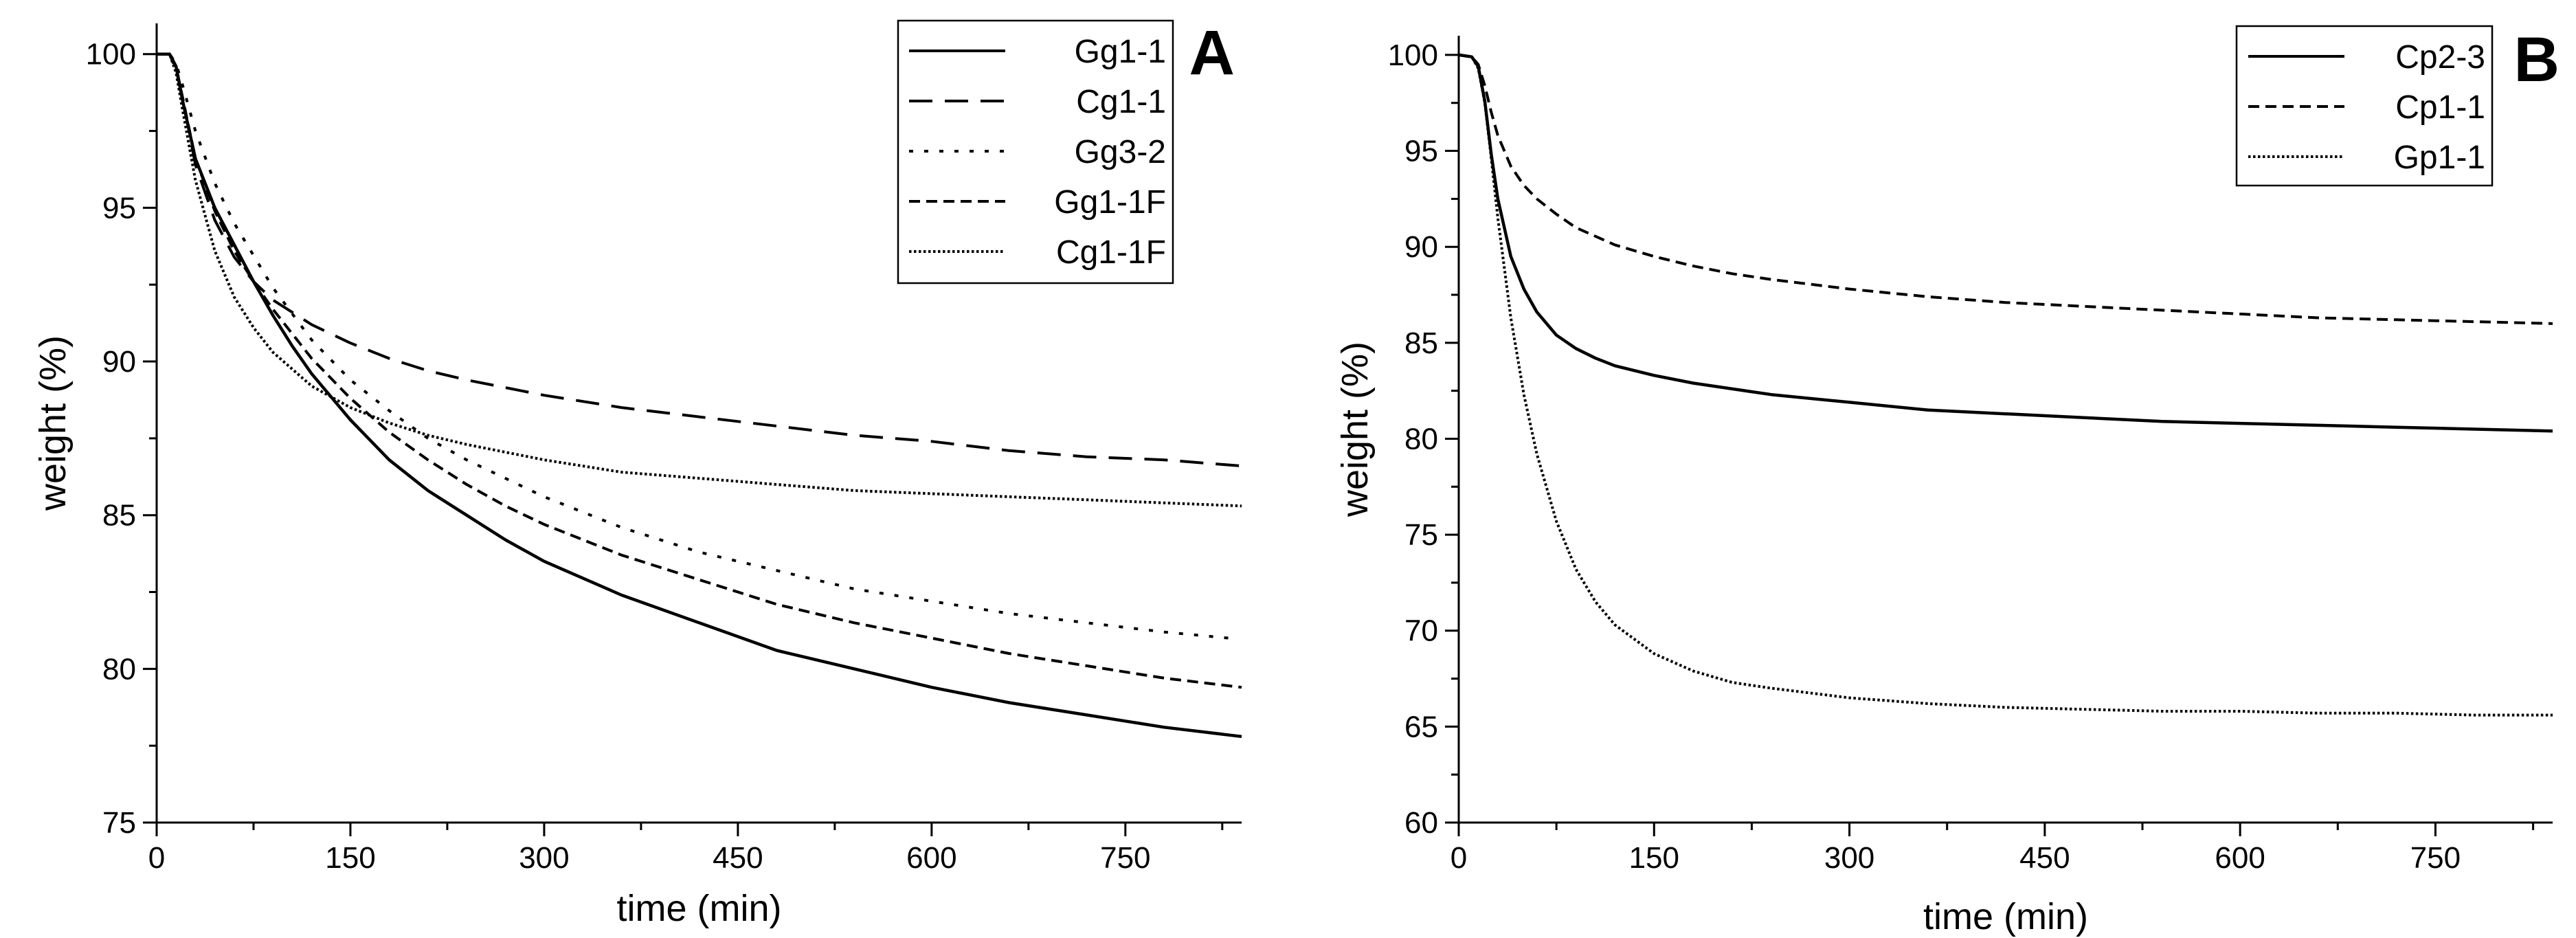 The height and width of the screenshot is (938, 2576). I want to click on legend-label: Gg1-1F, so click(1110, 203).